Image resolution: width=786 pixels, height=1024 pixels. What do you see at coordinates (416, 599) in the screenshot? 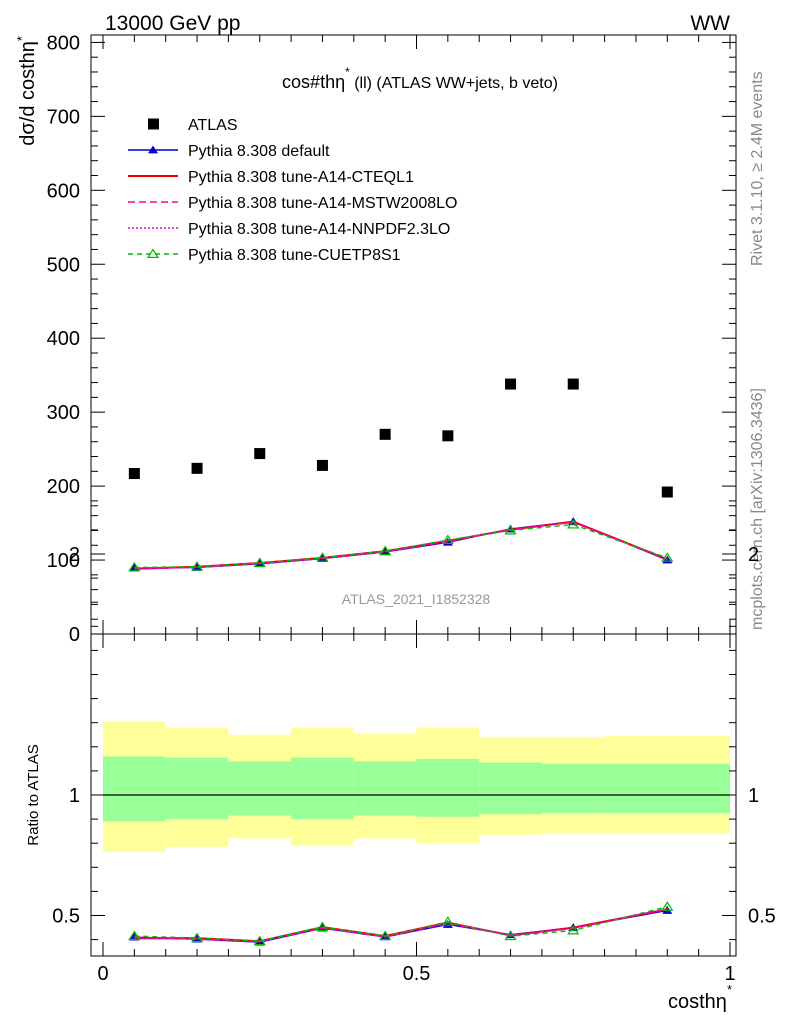
I see `watermark: ATLAS_2021_I1852328` at bounding box center [416, 599].